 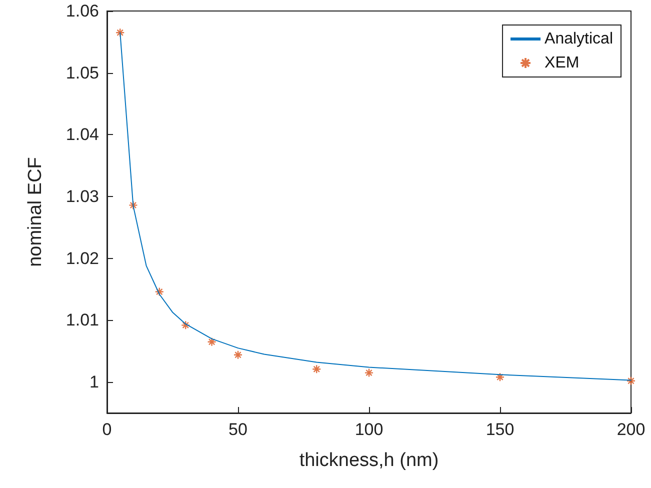 I want to click on y-tick-label: 1.01, so click(x=82, y=320).